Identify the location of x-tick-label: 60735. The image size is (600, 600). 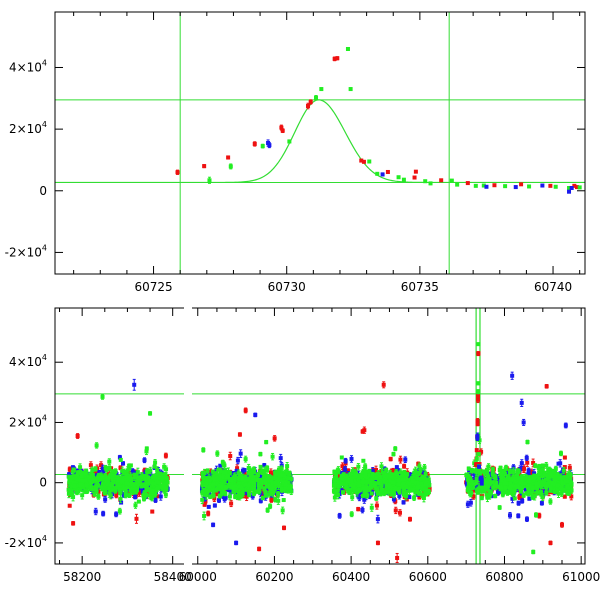
(420, 287).